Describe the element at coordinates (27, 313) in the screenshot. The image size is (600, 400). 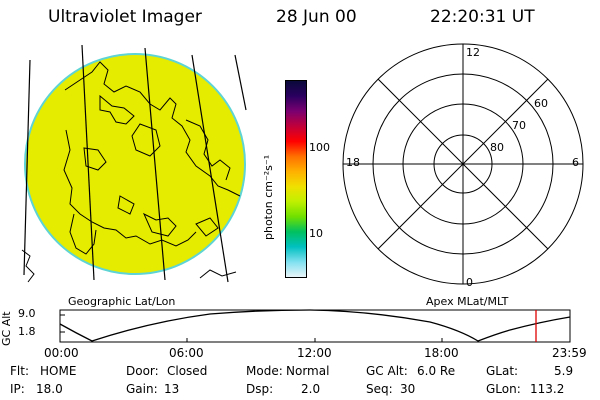
I see `orbit-ytick-top: 9.0` at that location.